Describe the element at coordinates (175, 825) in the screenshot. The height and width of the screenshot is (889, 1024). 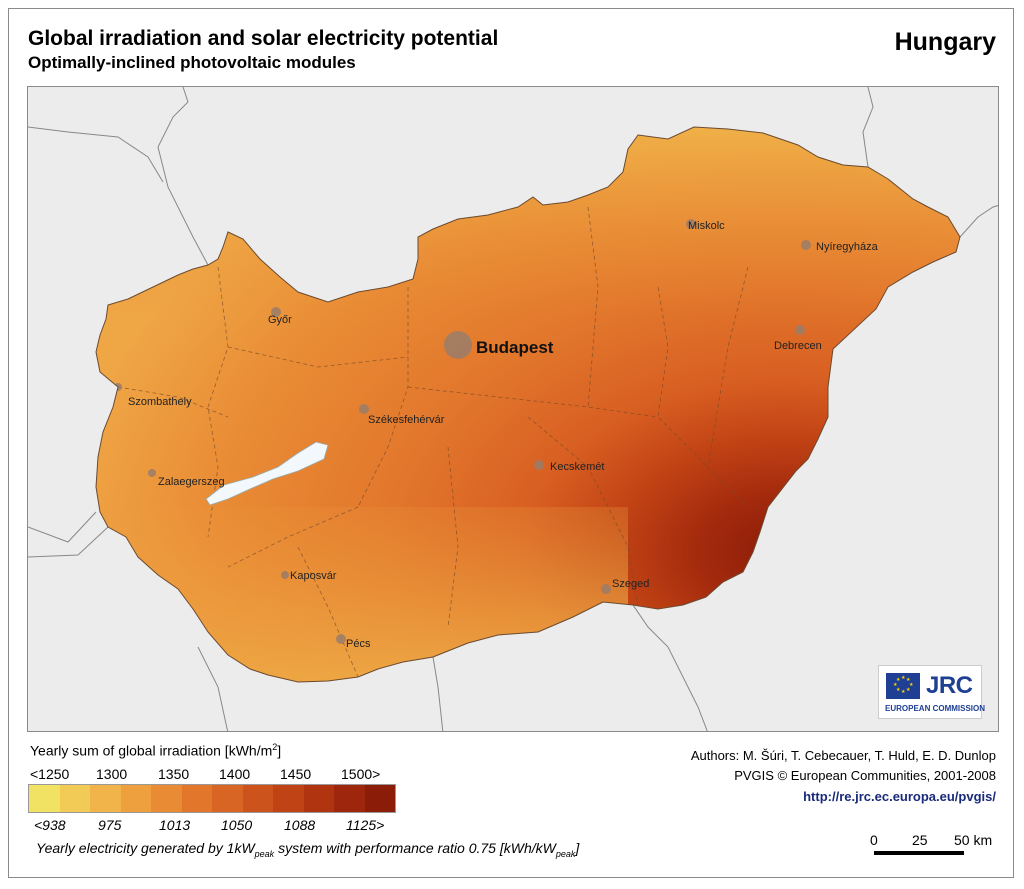
I see `electricity-label: 1013` at that location.